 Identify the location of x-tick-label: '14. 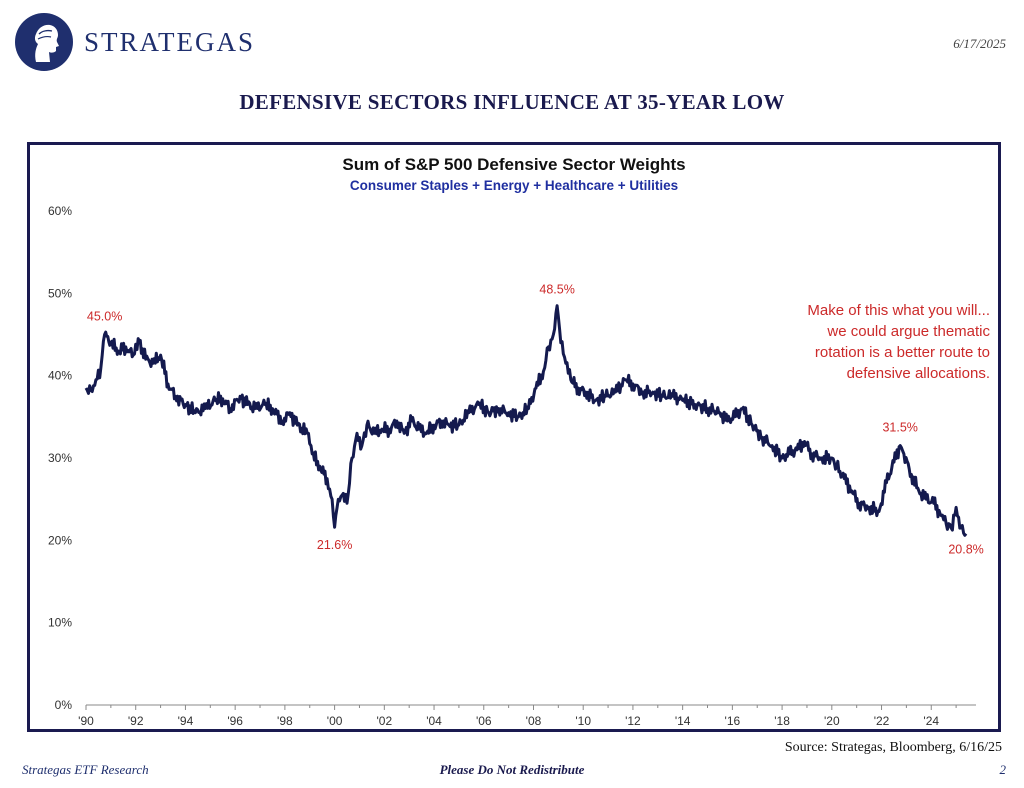
(683, 721).